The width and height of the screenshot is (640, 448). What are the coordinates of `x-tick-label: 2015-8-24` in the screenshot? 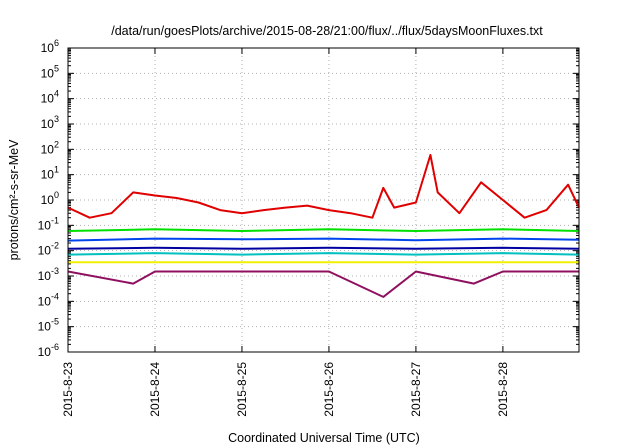 It's located at (155, 389).